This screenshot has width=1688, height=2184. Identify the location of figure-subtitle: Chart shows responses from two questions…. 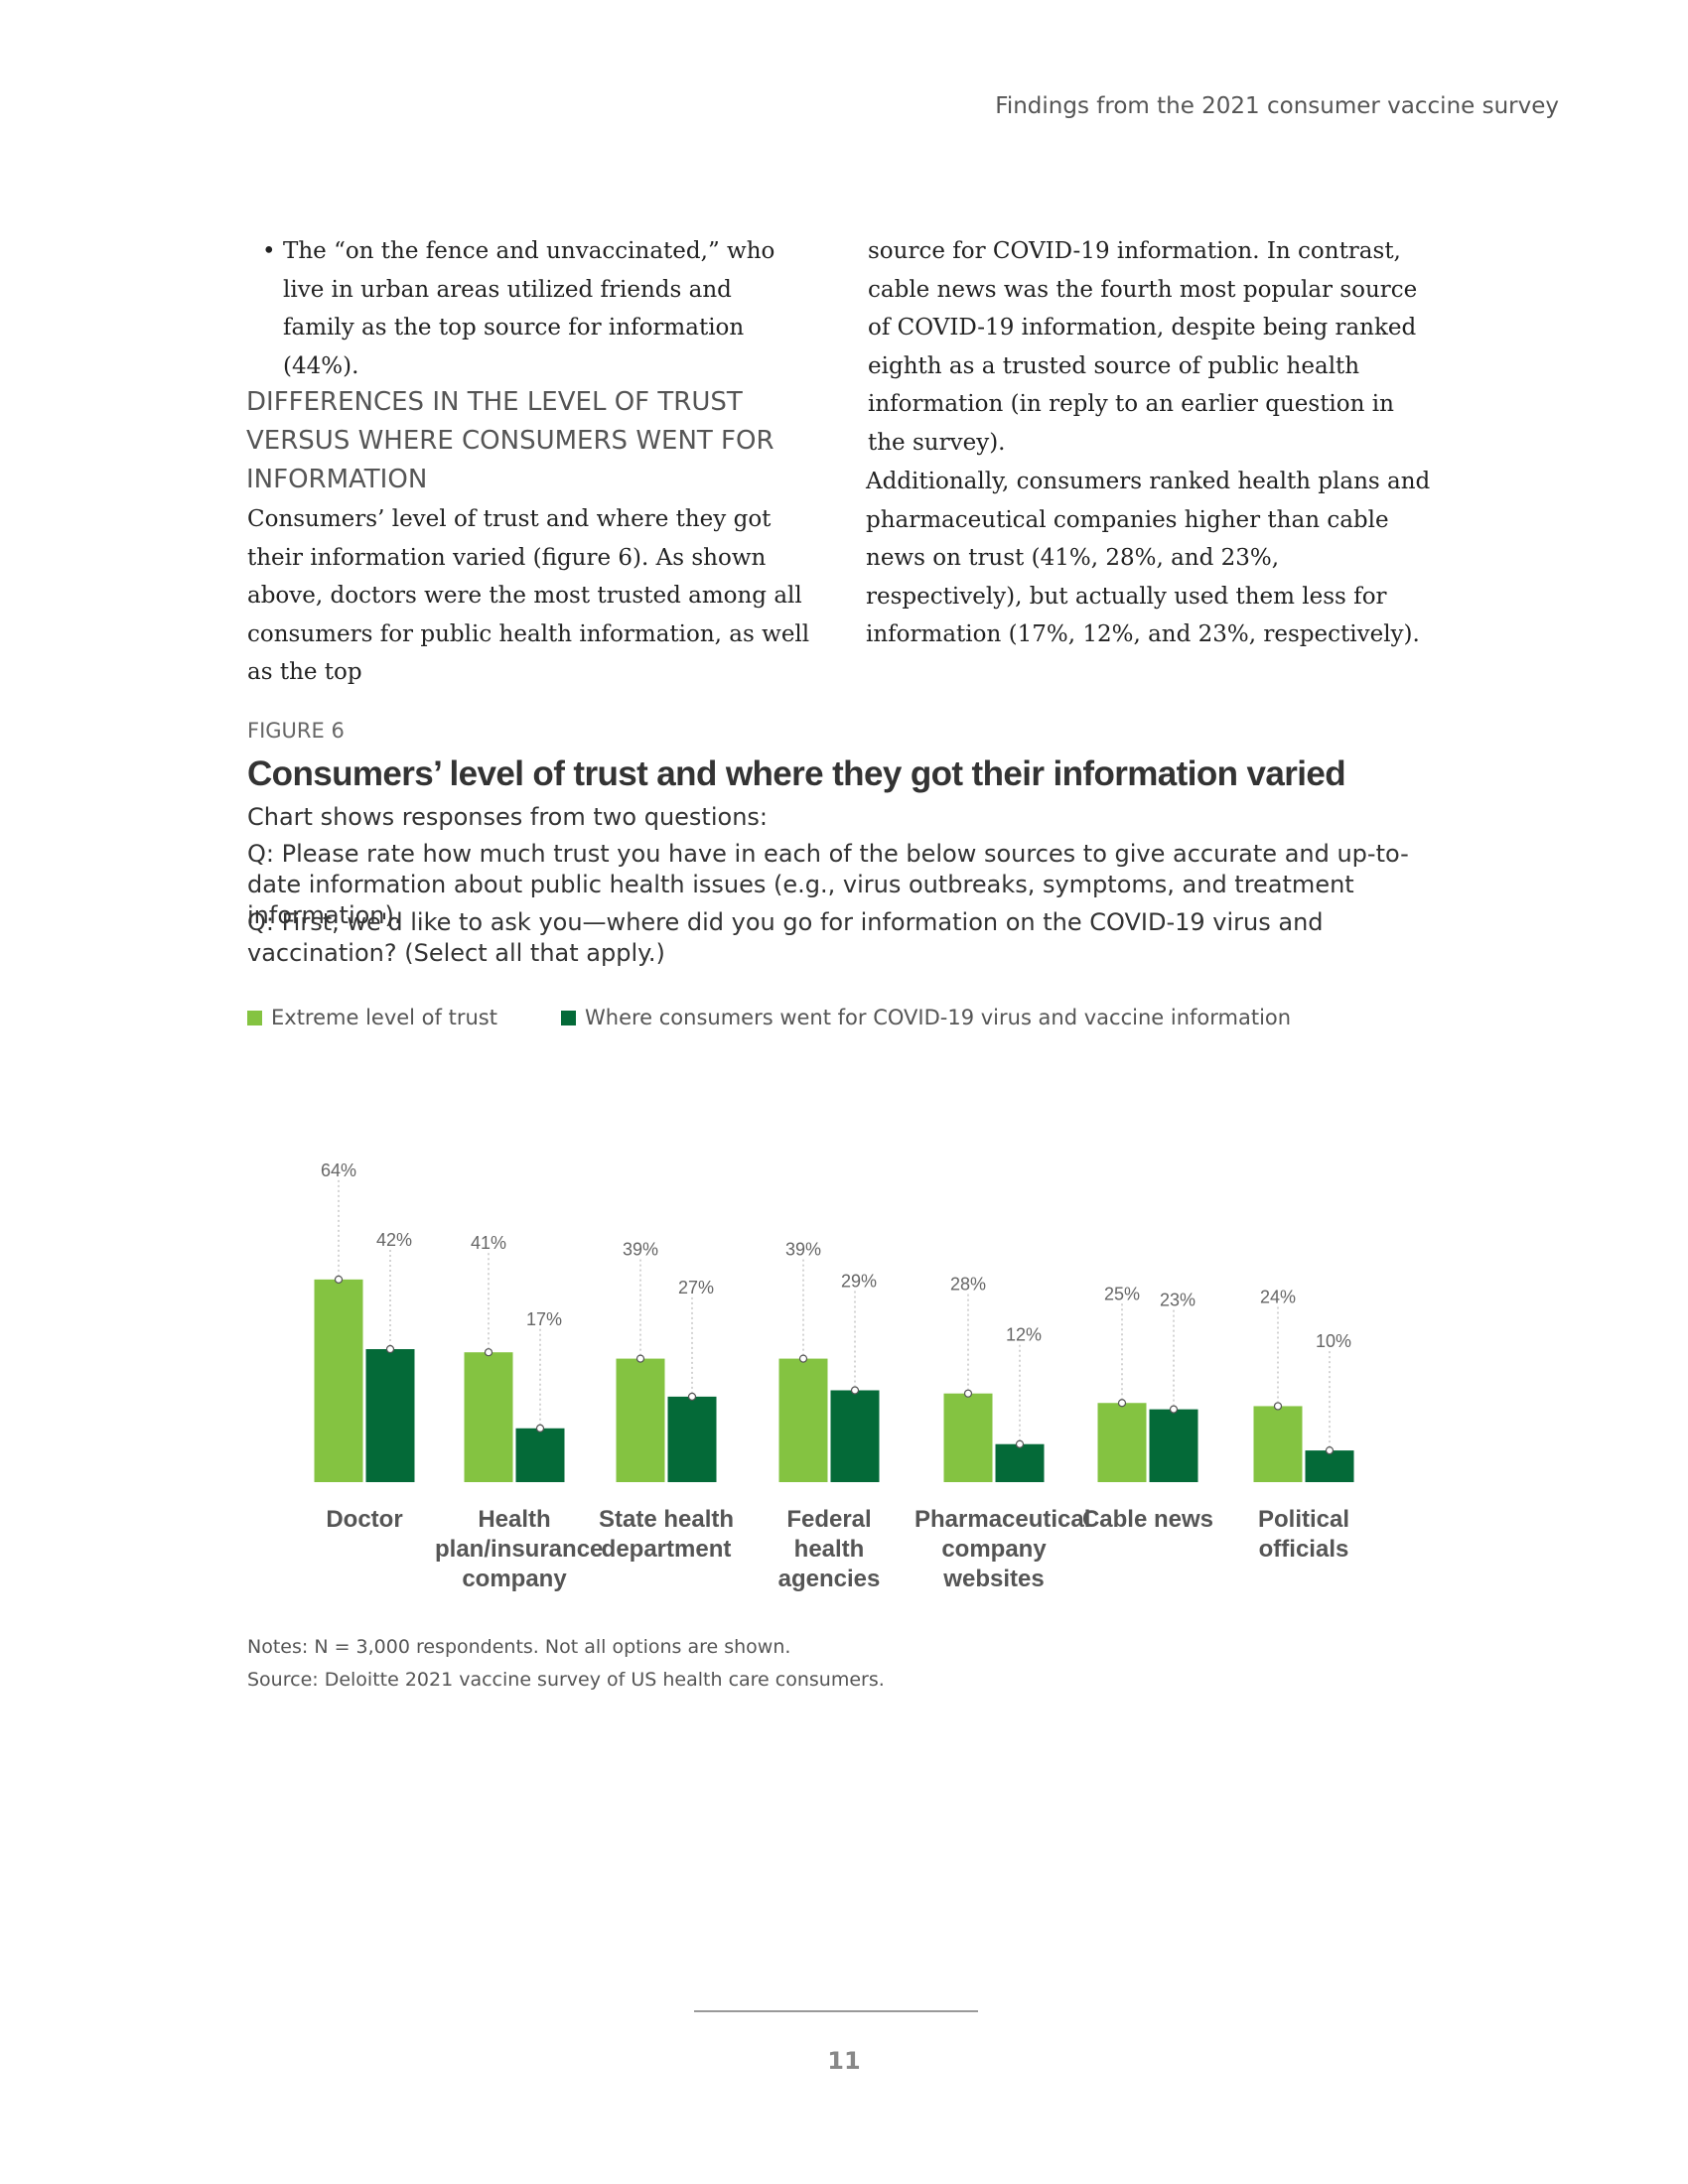
(507, 817).